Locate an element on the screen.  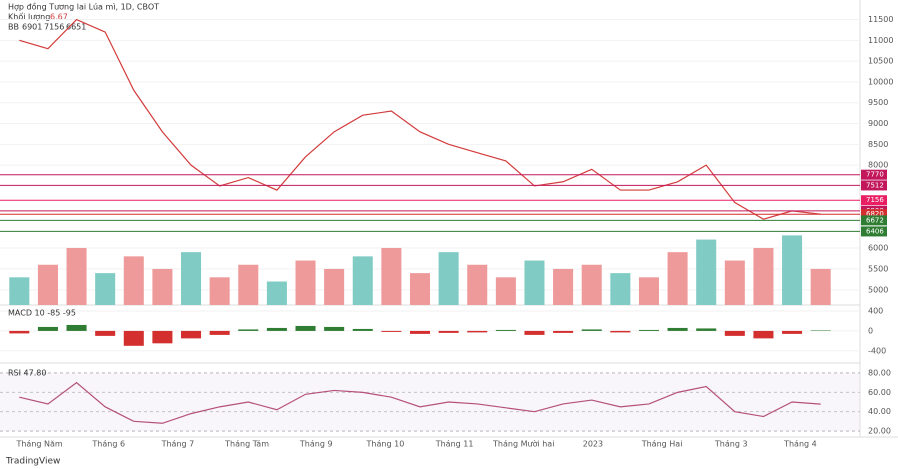
x-tick-label: Tháng 3 is located at coordinates (731, 444).